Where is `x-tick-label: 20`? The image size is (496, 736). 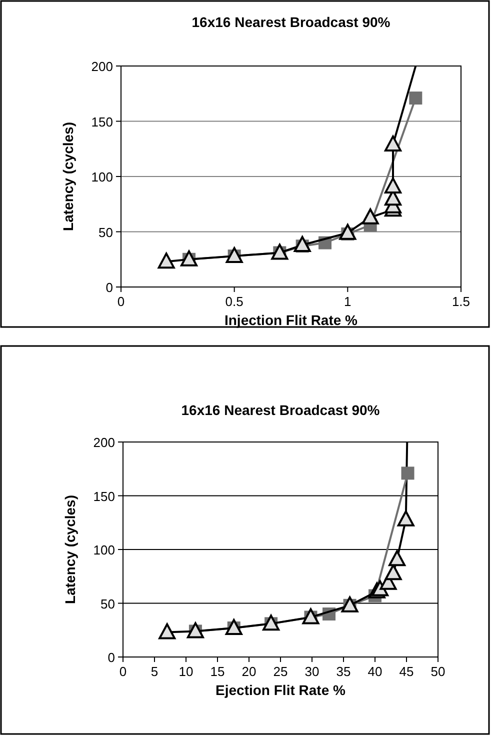 x-tick-label: 20 is located at coordinates (249, 671).